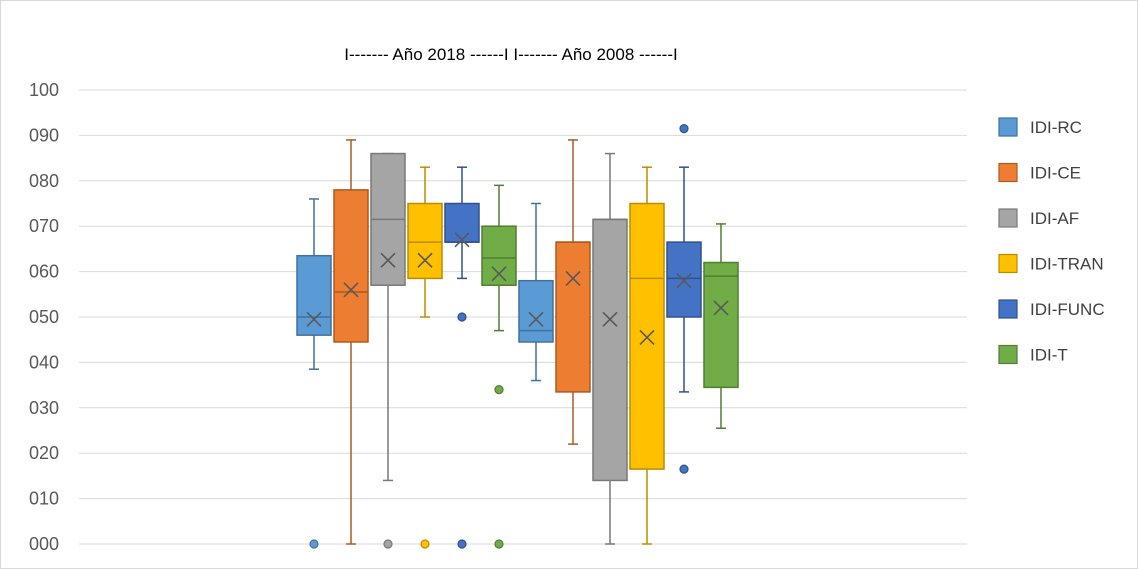 The image size is (1138, 569). What do you see at coordinates (1055, 173) in the screenshot?
I see `legend-label: IDI-CE` at bounding box center [1055, 173].